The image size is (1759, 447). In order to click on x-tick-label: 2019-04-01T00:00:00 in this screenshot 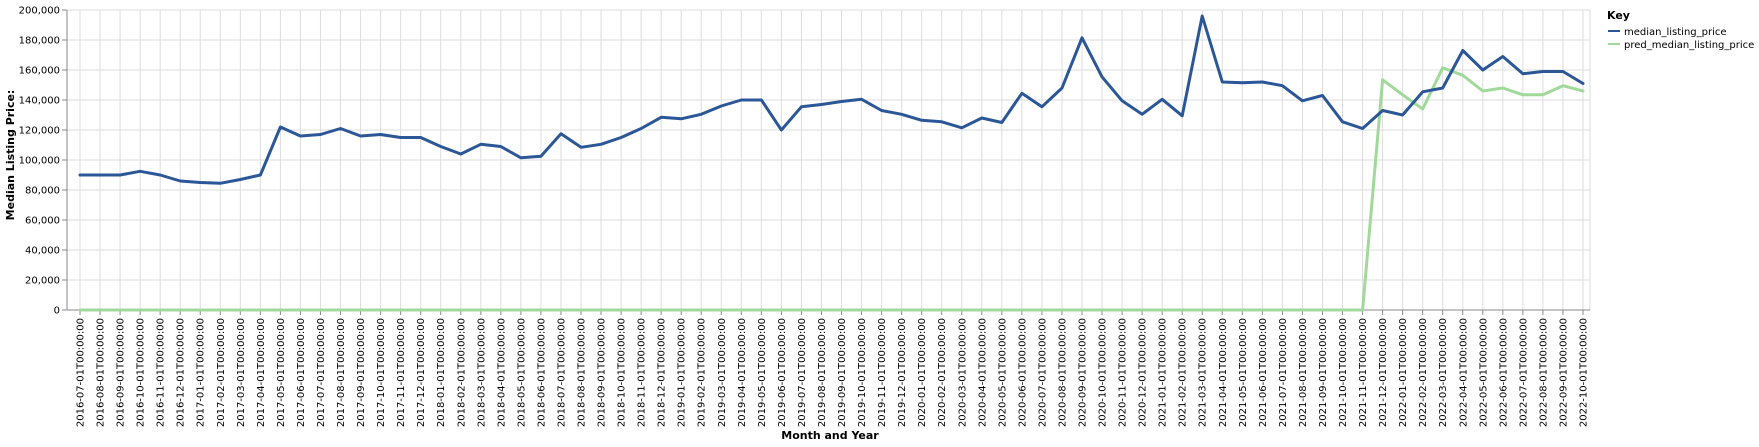, I will do `click(742, 372)`.